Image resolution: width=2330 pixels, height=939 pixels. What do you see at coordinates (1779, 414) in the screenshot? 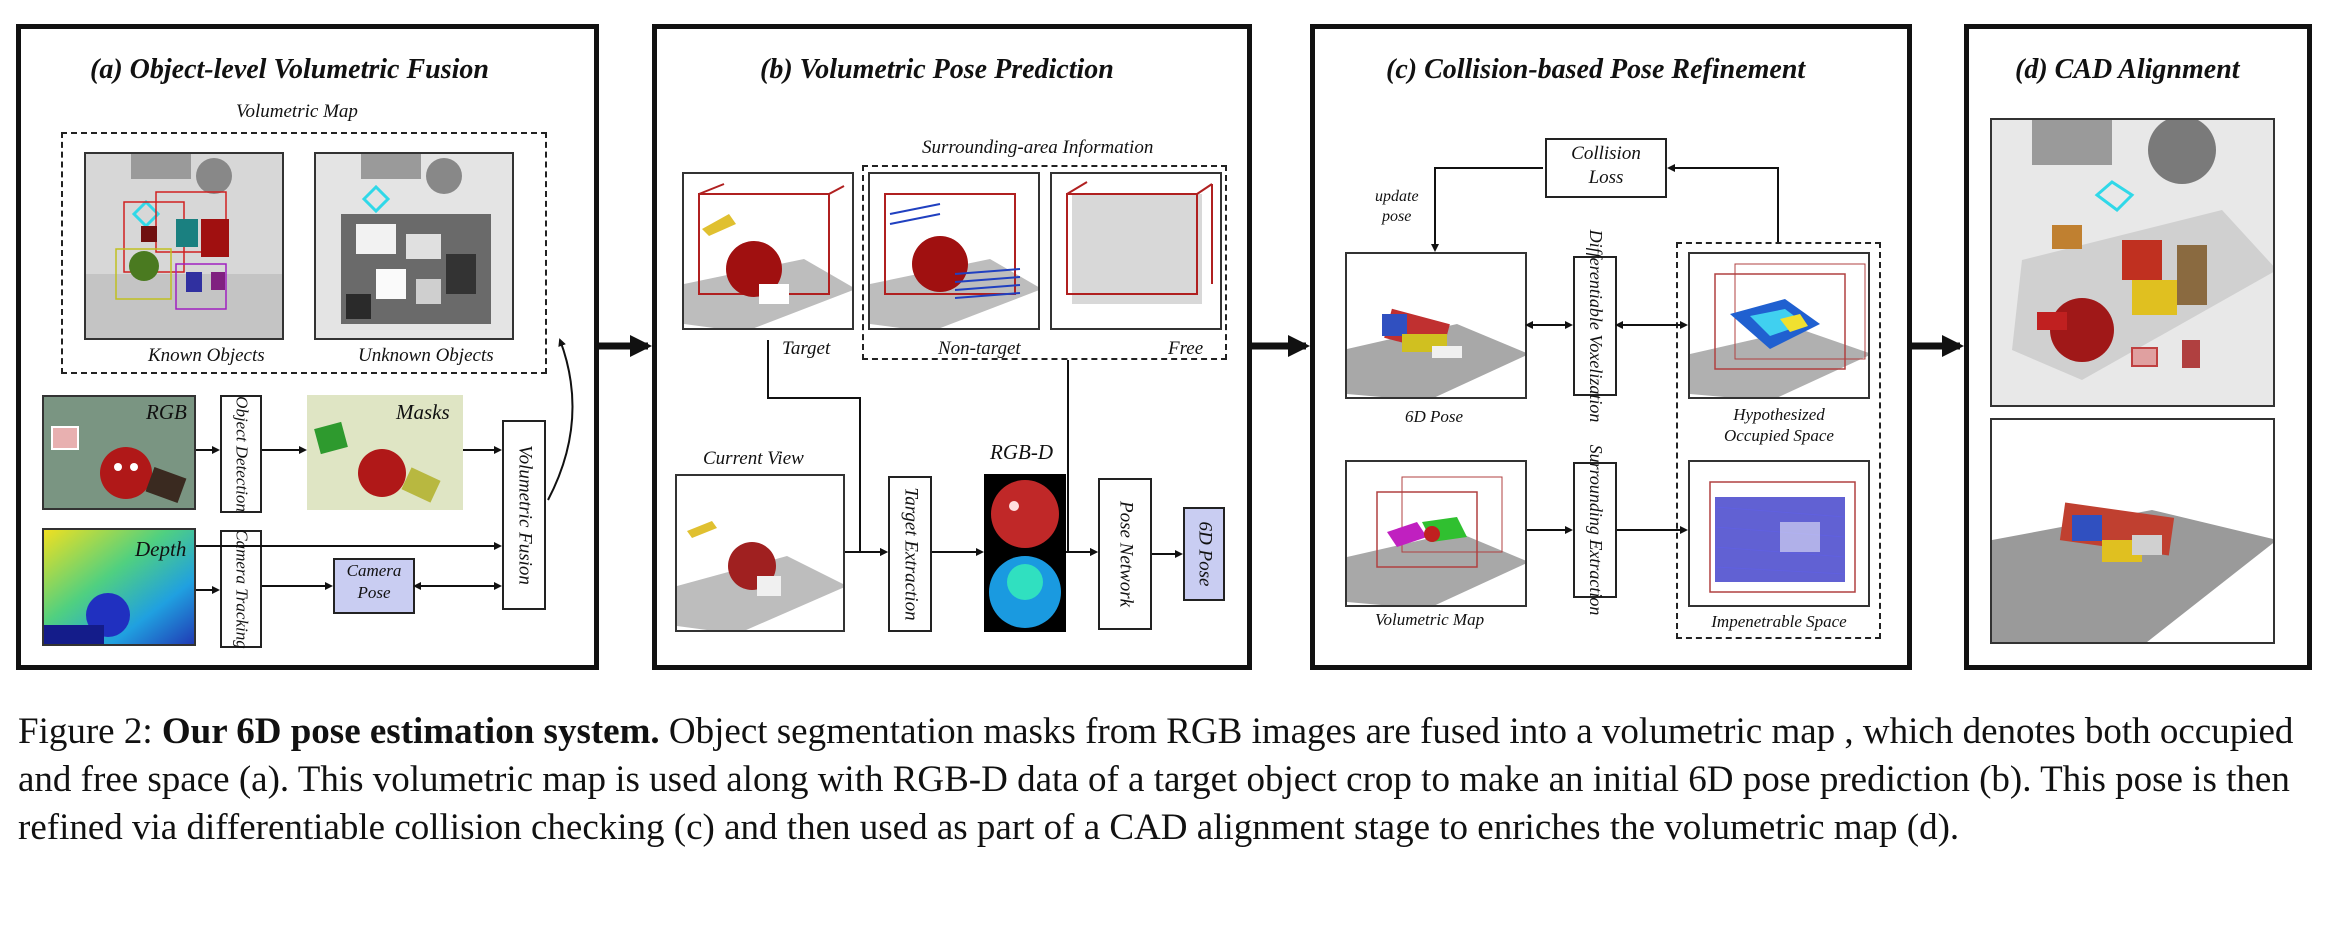
I see `hypothesized-label-line1: Hypothesized` at bounding box center [1779, 414].